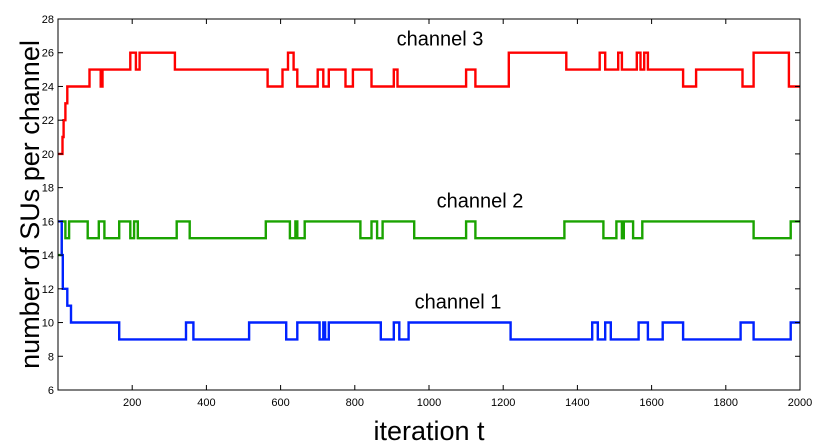 The width and height of the screenshot is (830, 447). Describe the element at coordinates (458, 303) in the screenshot. I see `series-label-channel-1: channel 1` at that location.